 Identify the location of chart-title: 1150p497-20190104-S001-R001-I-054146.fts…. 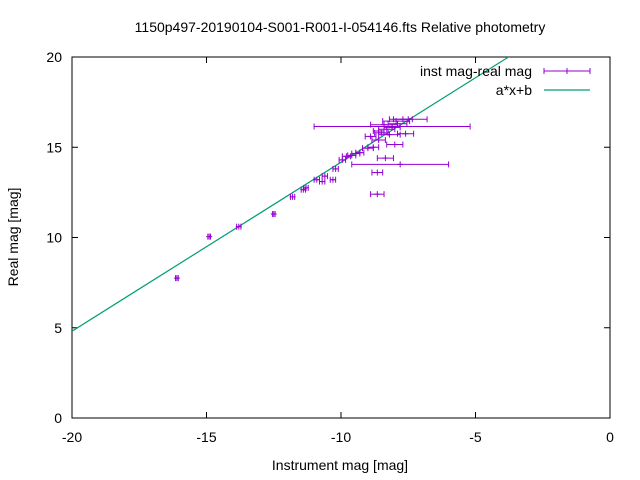
(340, 27).